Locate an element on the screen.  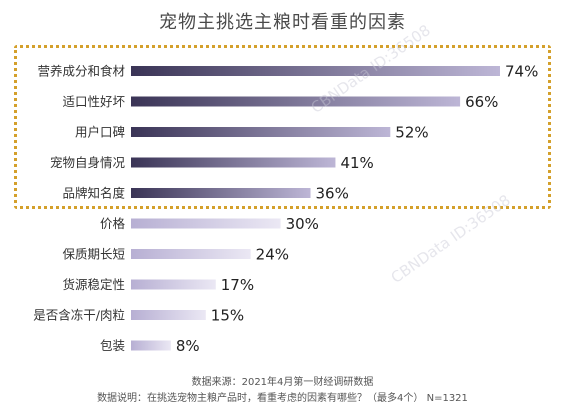
data-note: 数据说明：在挑选宠物主粮产品时，看重考虑的因素有哪些？（最多4个） N=1321 is located at coordinates (282, 398).